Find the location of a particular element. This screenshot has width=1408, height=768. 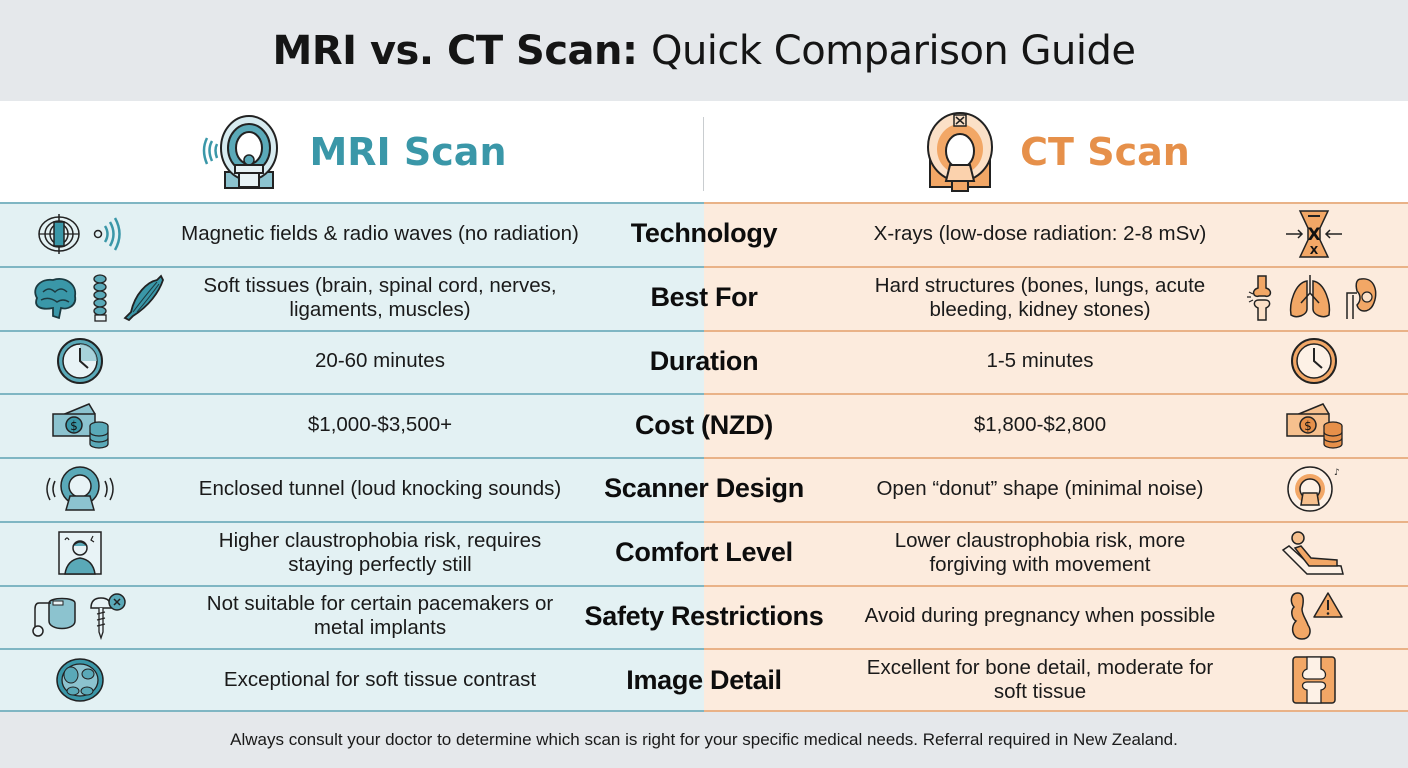

mri-column-title: MRI Scan is located at coordinates (408, 151).